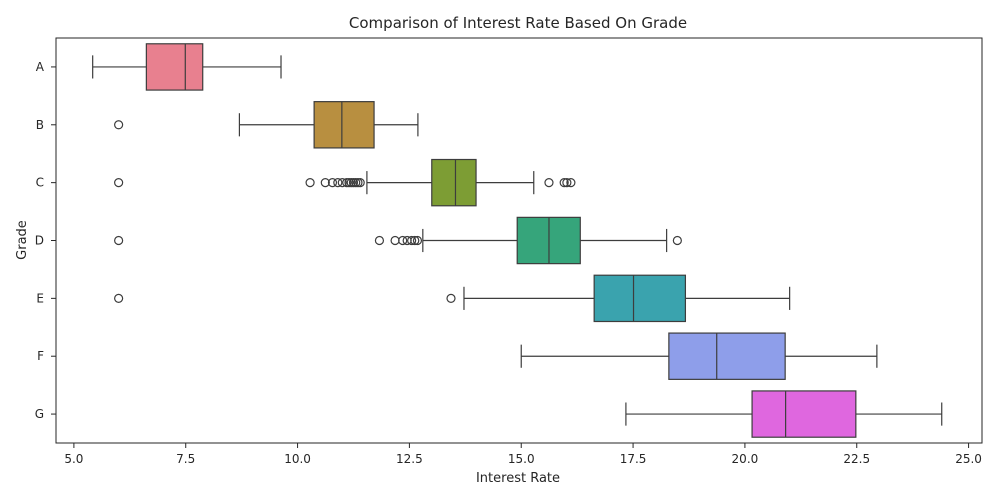 Image resolution: width=1000 pixels, height=500 pixels. Describe the element at coordinates (40, 356) in the screenshot. I see `y-tick-label: F` at that location.